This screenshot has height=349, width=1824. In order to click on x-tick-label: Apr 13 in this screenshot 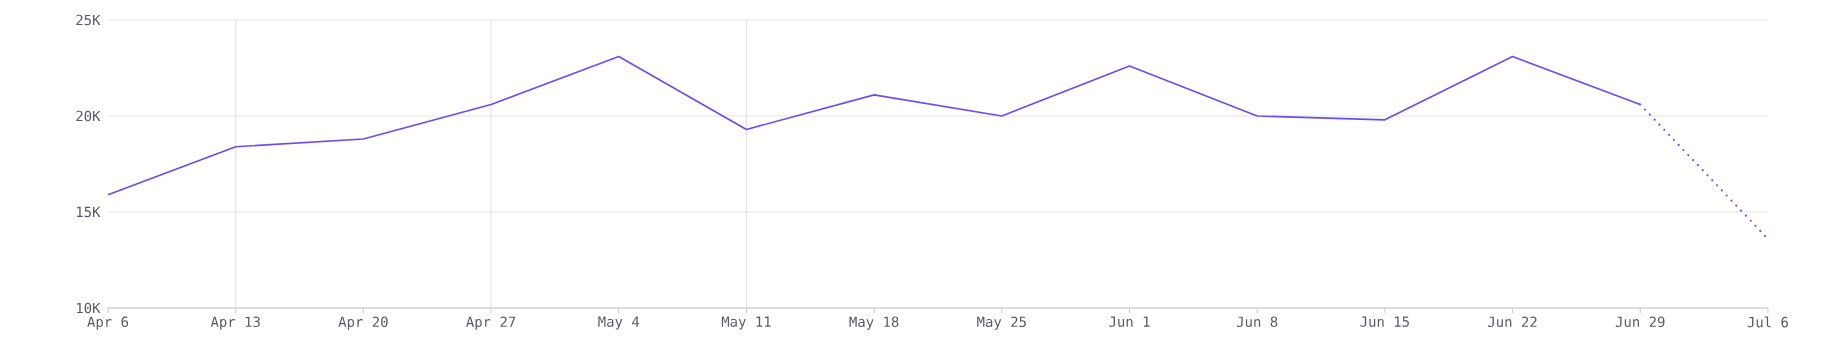, I will do `click(235, 323)`.